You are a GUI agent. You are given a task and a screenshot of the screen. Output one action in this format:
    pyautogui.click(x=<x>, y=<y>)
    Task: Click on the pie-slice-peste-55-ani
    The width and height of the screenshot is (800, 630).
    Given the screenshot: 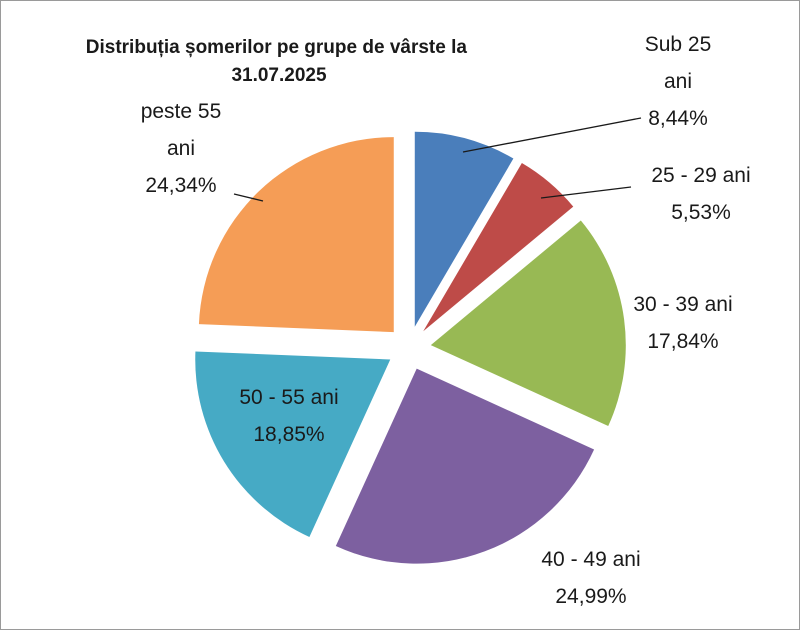 What is the action you would take?
    pyautogui.click(x=296, y=235)
    